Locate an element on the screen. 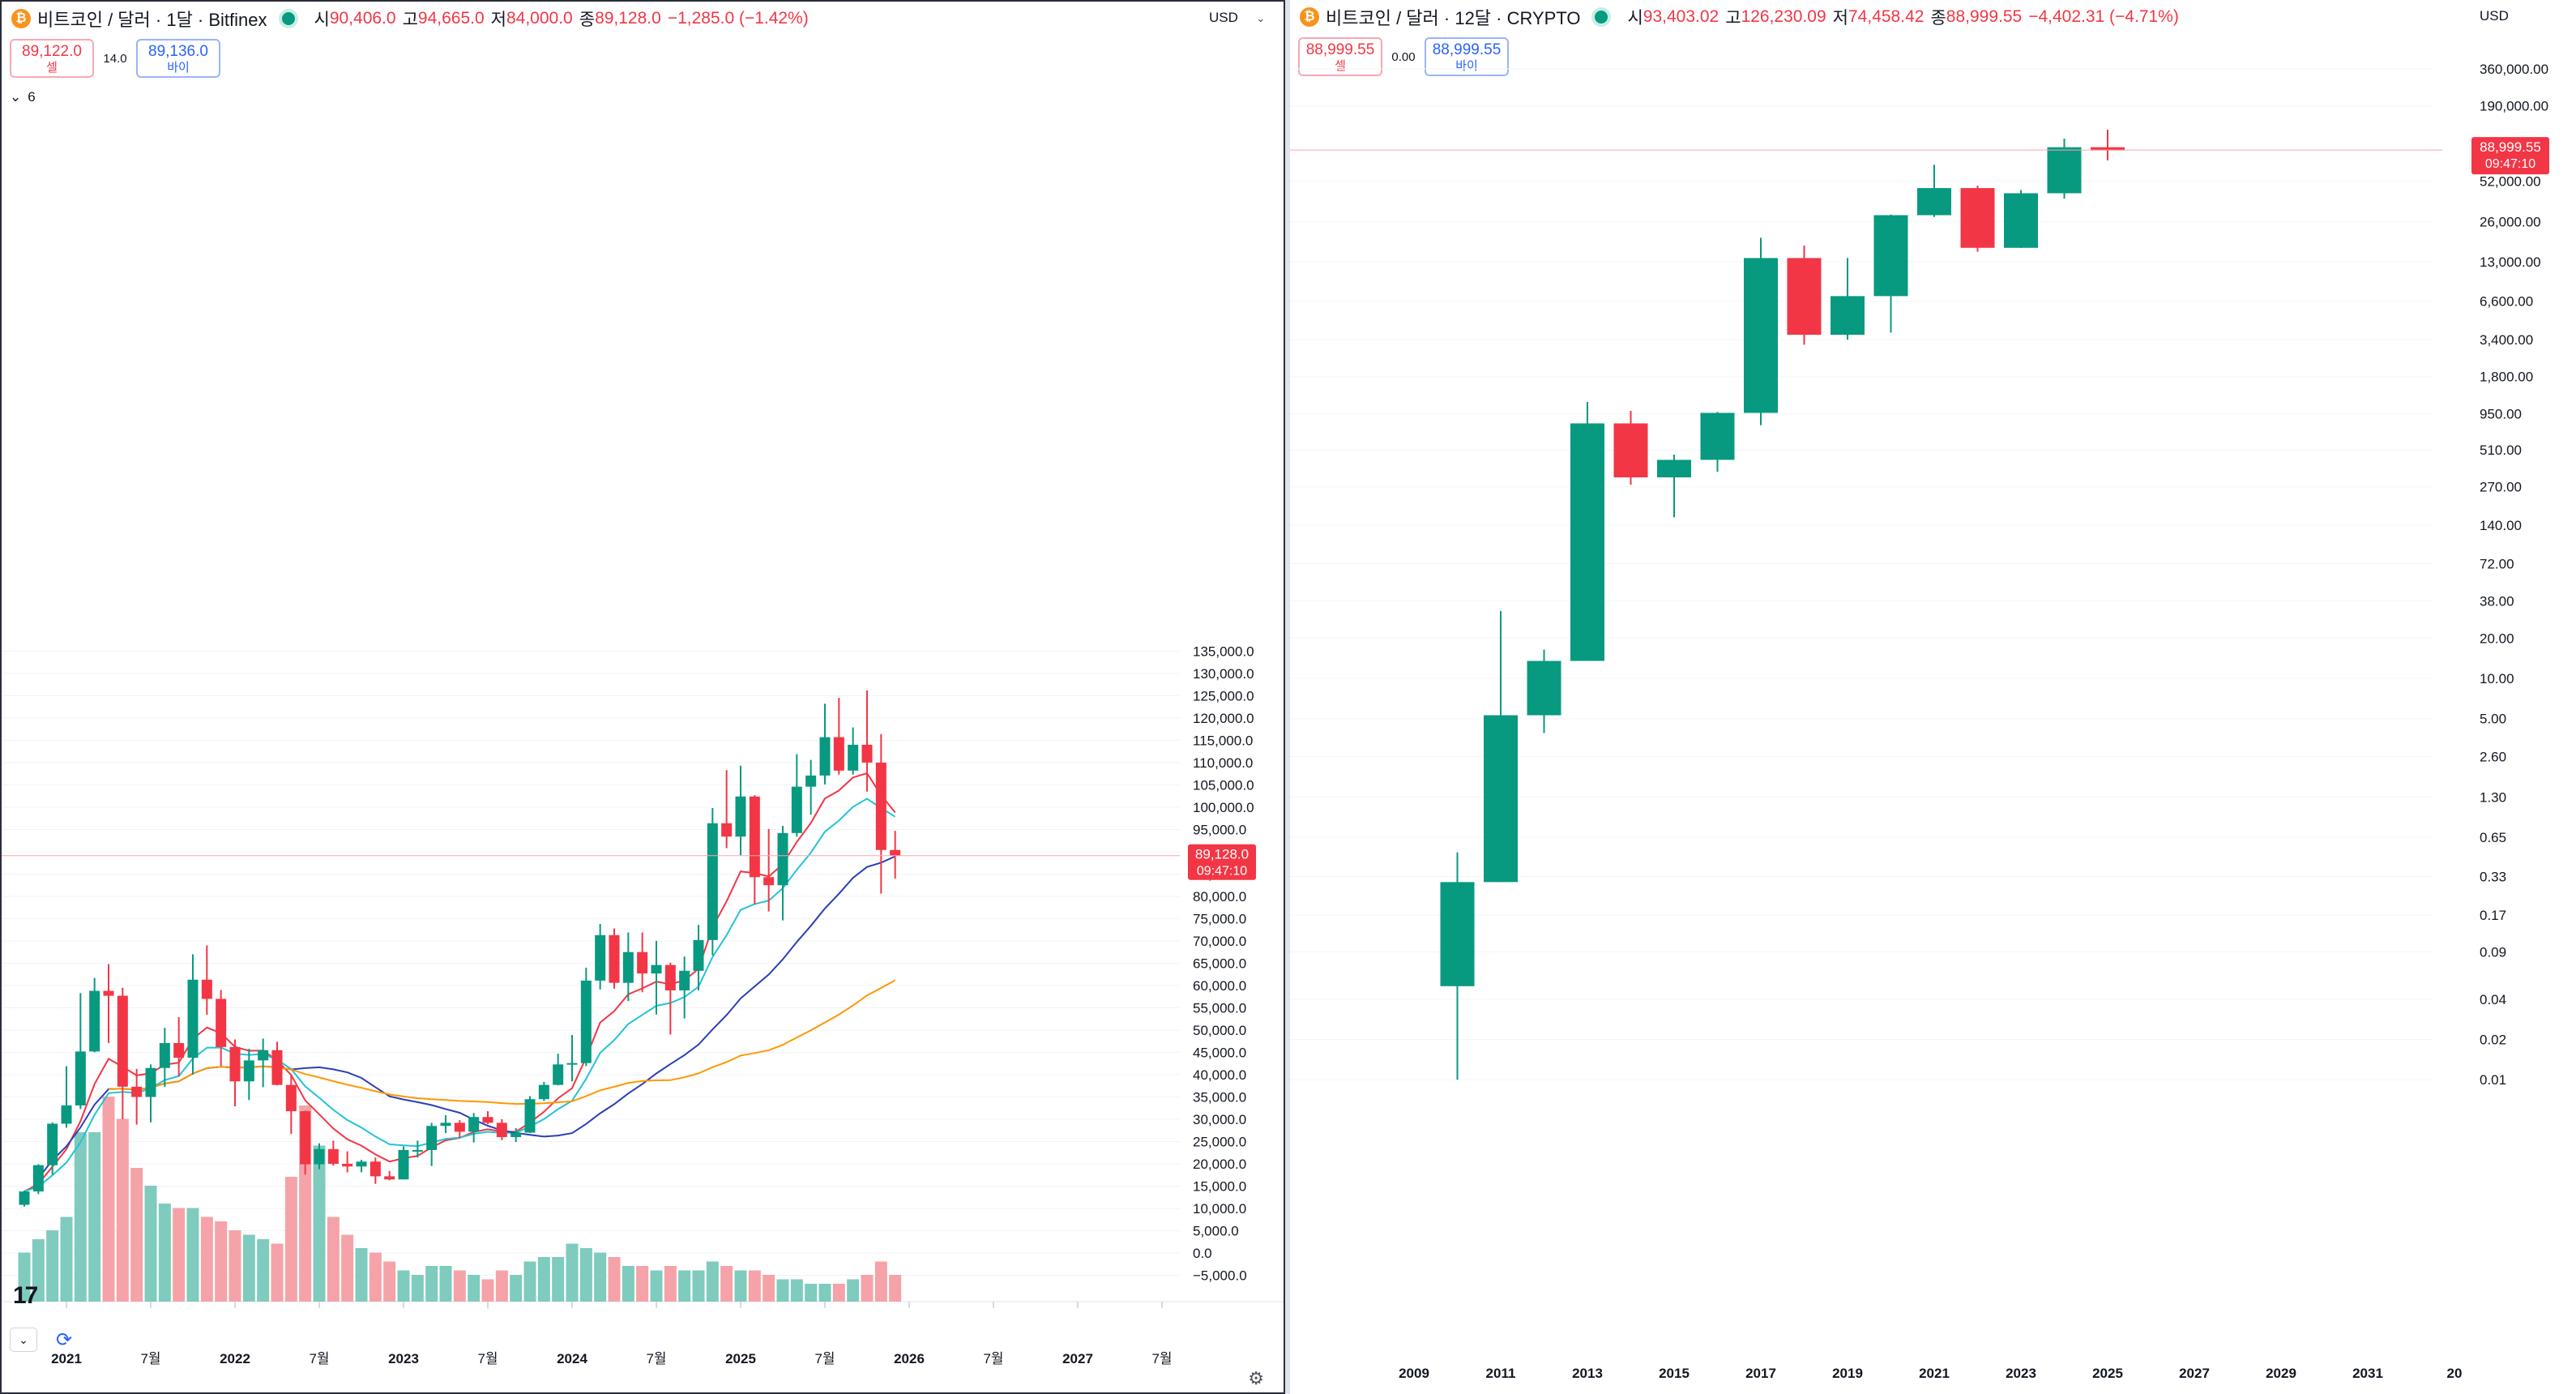  price-axis-label: 510.00 is located at coordinates (2501, 451).